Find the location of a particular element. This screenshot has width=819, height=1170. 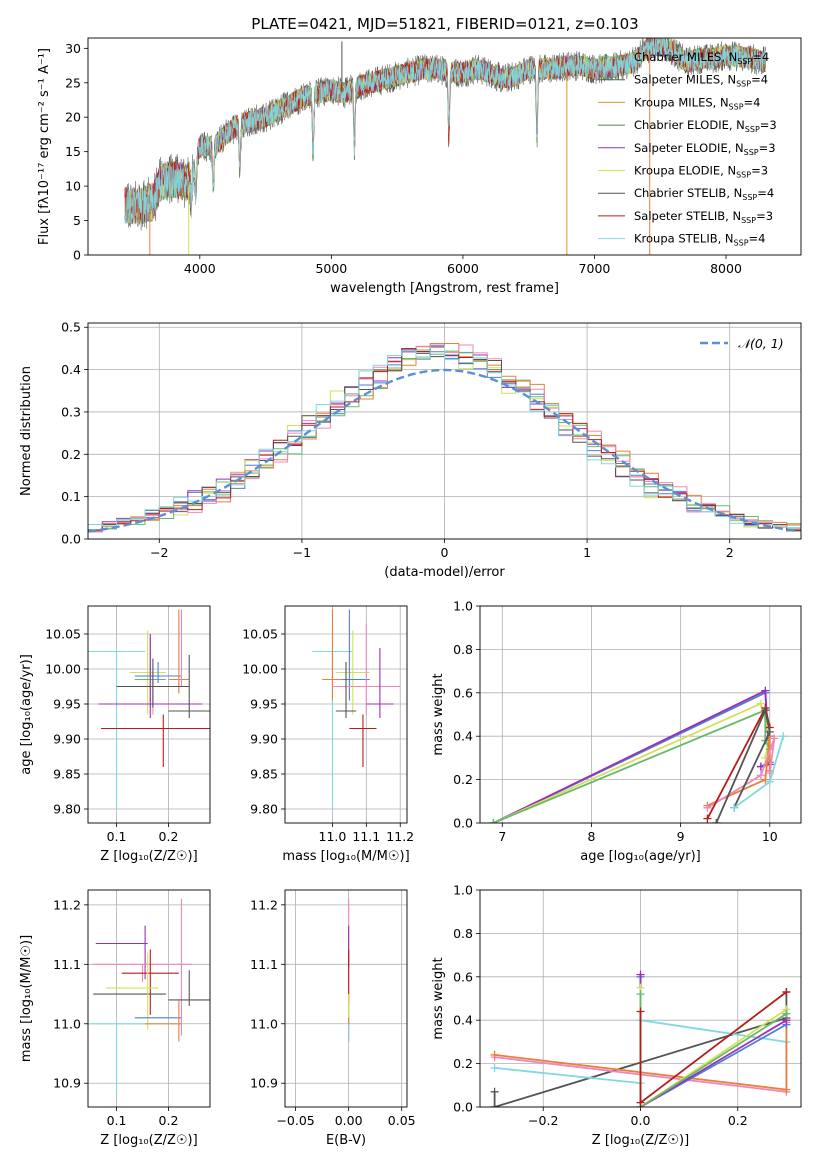

x-tick-label: 0 is located at coordinates (445, 552).